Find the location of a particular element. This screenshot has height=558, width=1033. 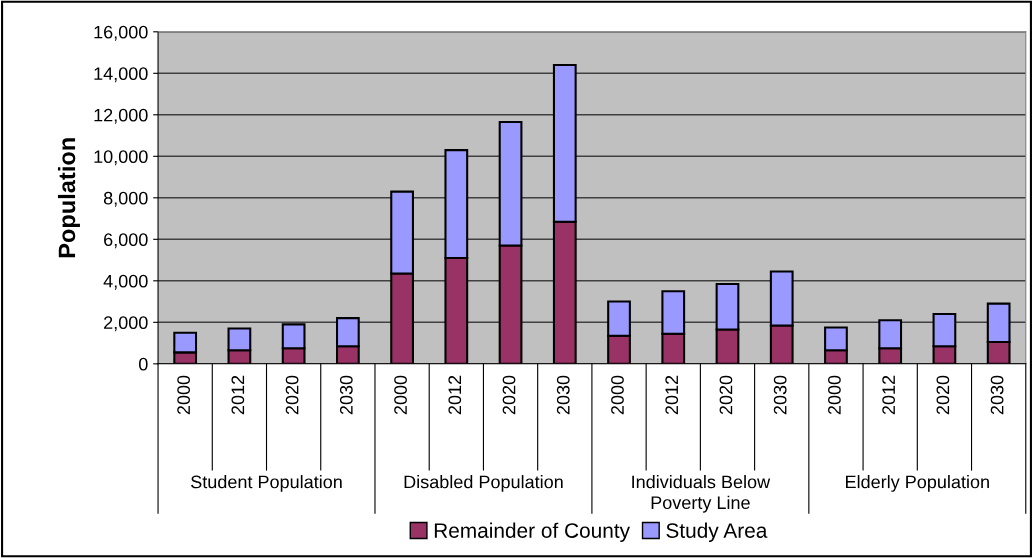

y-tick-label: 4,000 is located at coordinates (125, 282).